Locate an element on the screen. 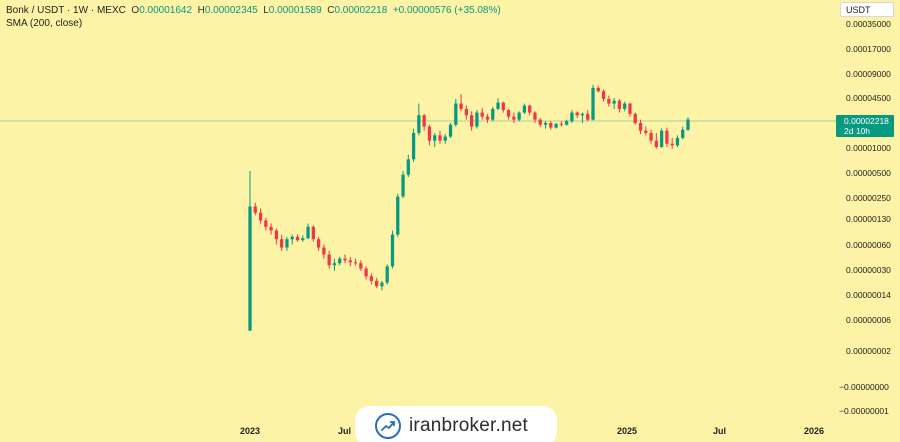 This screenshot has height=442, width=900. y-tick-label: 0.00004500 is located at coordinates (868, 98).